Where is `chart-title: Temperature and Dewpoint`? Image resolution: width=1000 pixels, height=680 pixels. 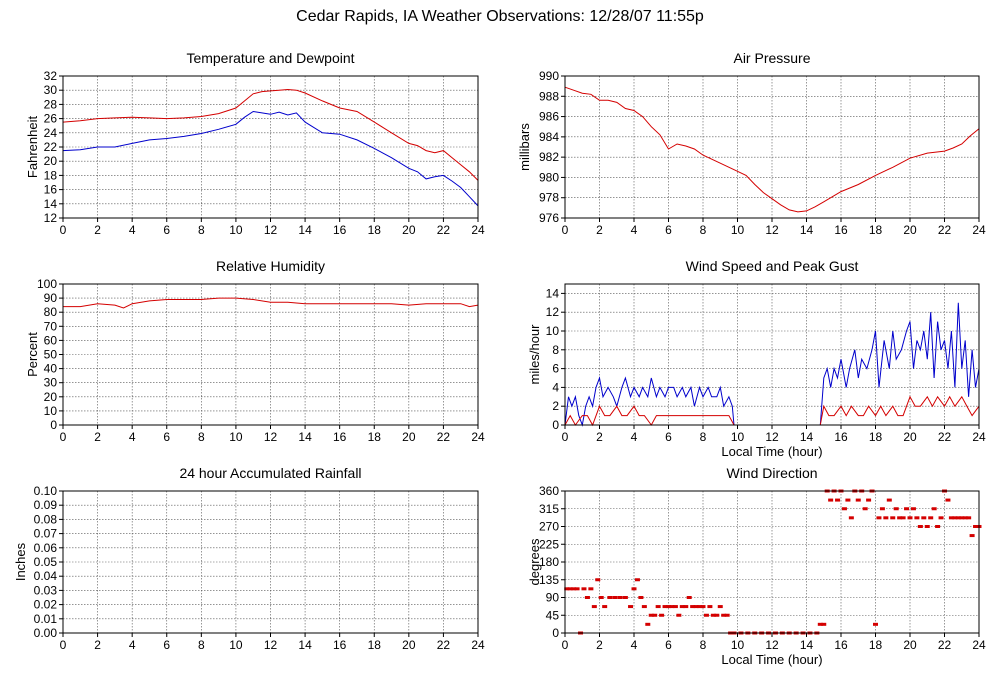 chart-title: Temperature and Dewpoint is located at coordinates (270, 58).